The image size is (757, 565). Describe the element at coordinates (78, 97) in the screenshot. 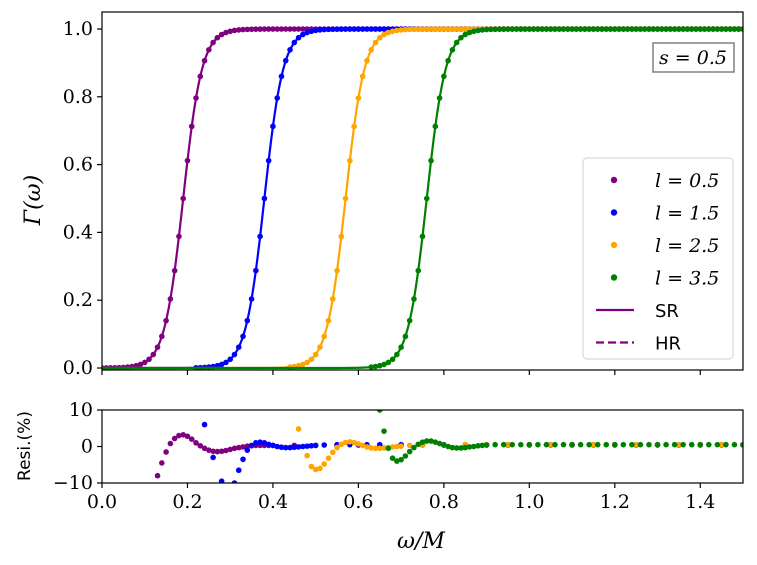

I see `y-tick-label: 0.8` at that location.